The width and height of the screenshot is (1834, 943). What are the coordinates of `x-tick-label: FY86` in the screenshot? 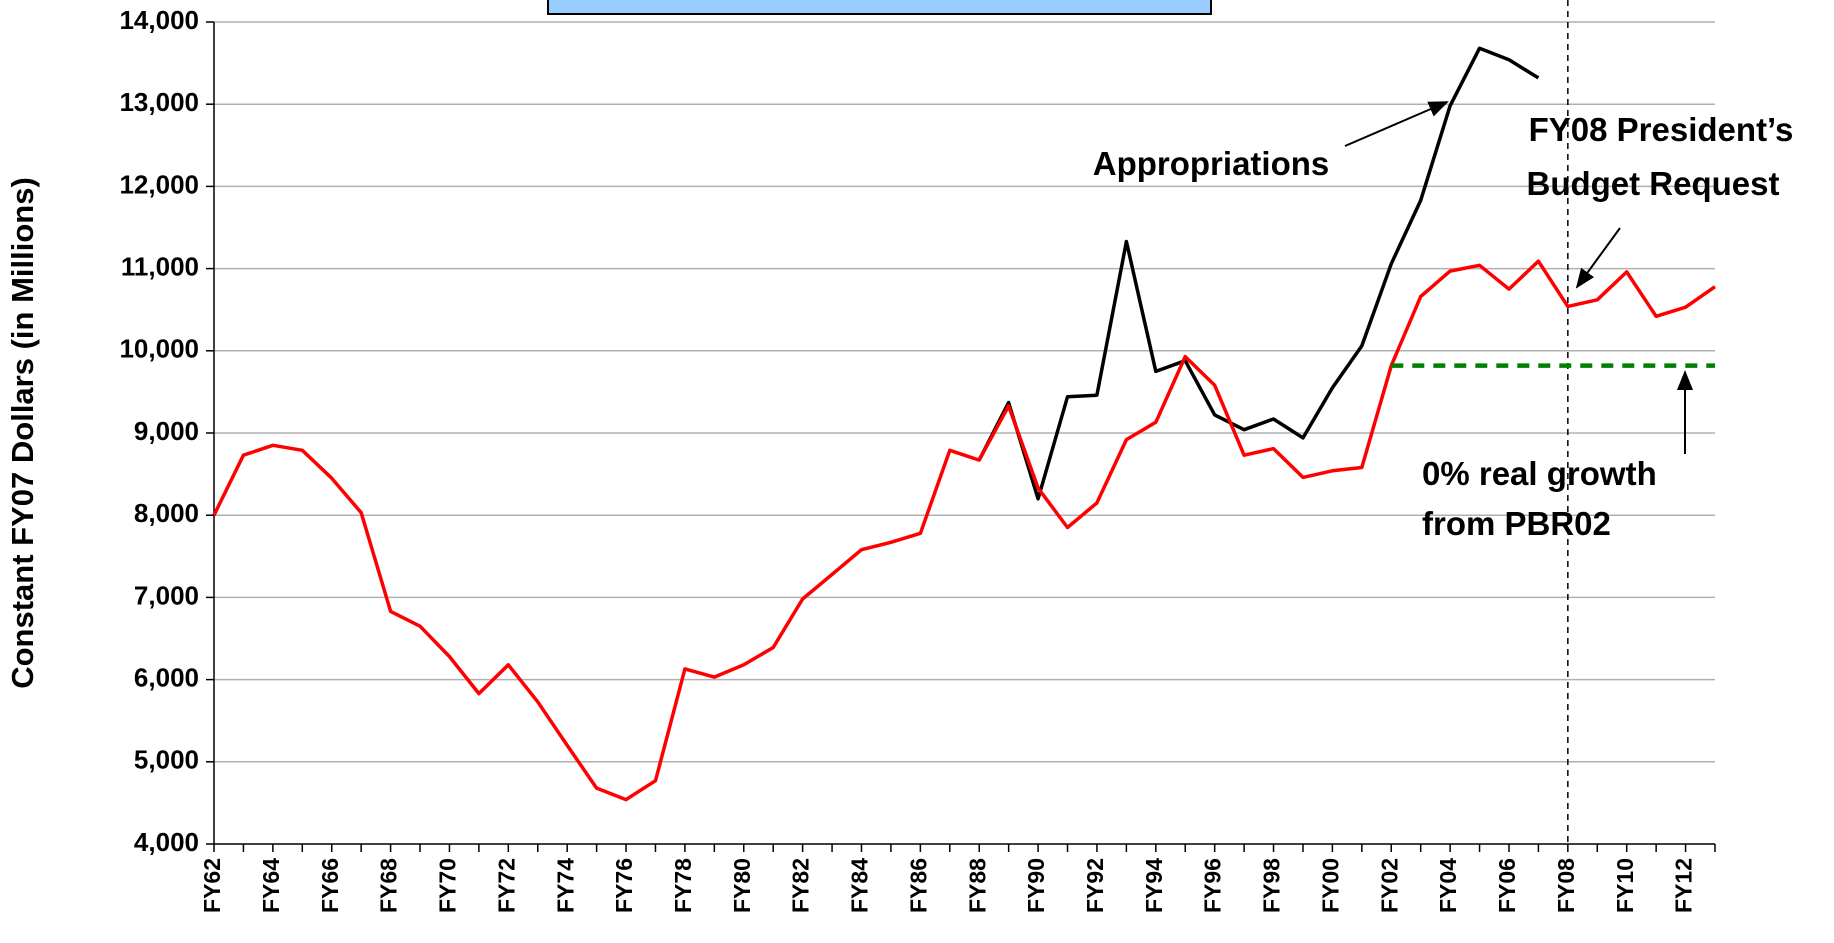 It's located at (918, 885).